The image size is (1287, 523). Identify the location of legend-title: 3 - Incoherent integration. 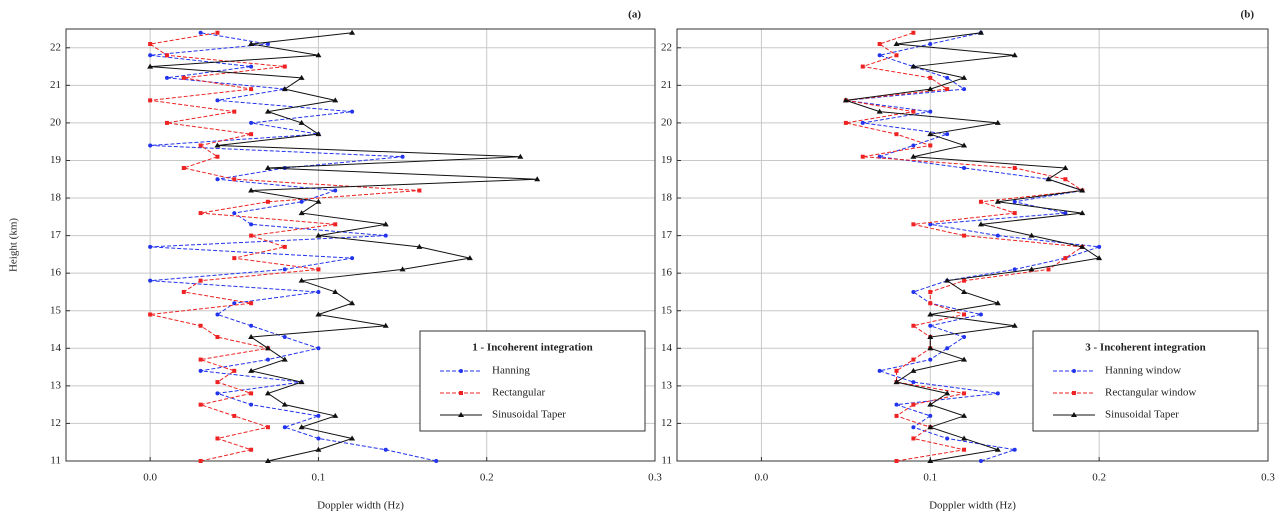
(1145, 348).